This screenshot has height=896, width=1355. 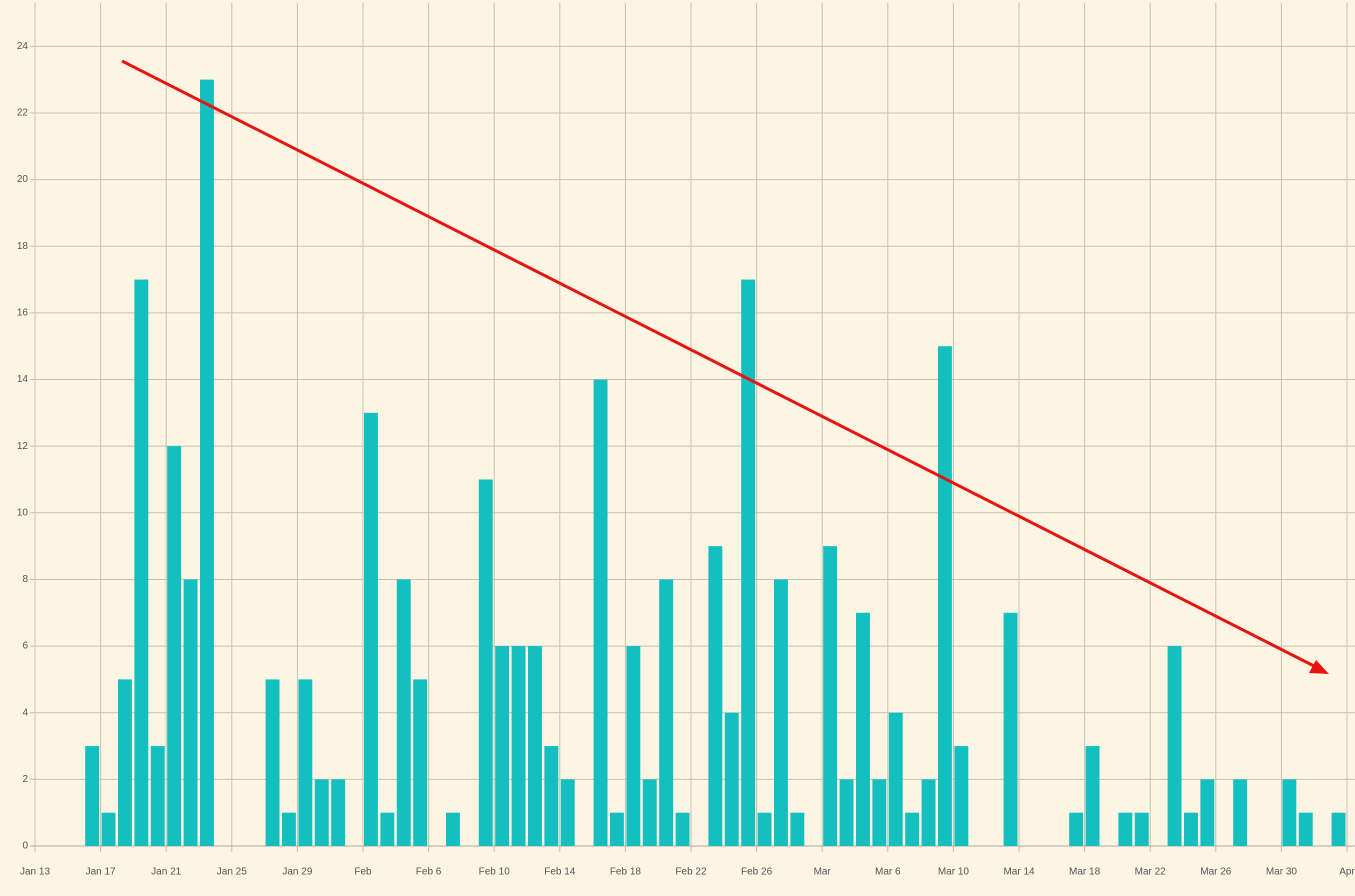 What do you see at coordinates (232, 872) in the screenshot?
I see `x-tick-label: Jan 25` at bounding box center [232, 872].